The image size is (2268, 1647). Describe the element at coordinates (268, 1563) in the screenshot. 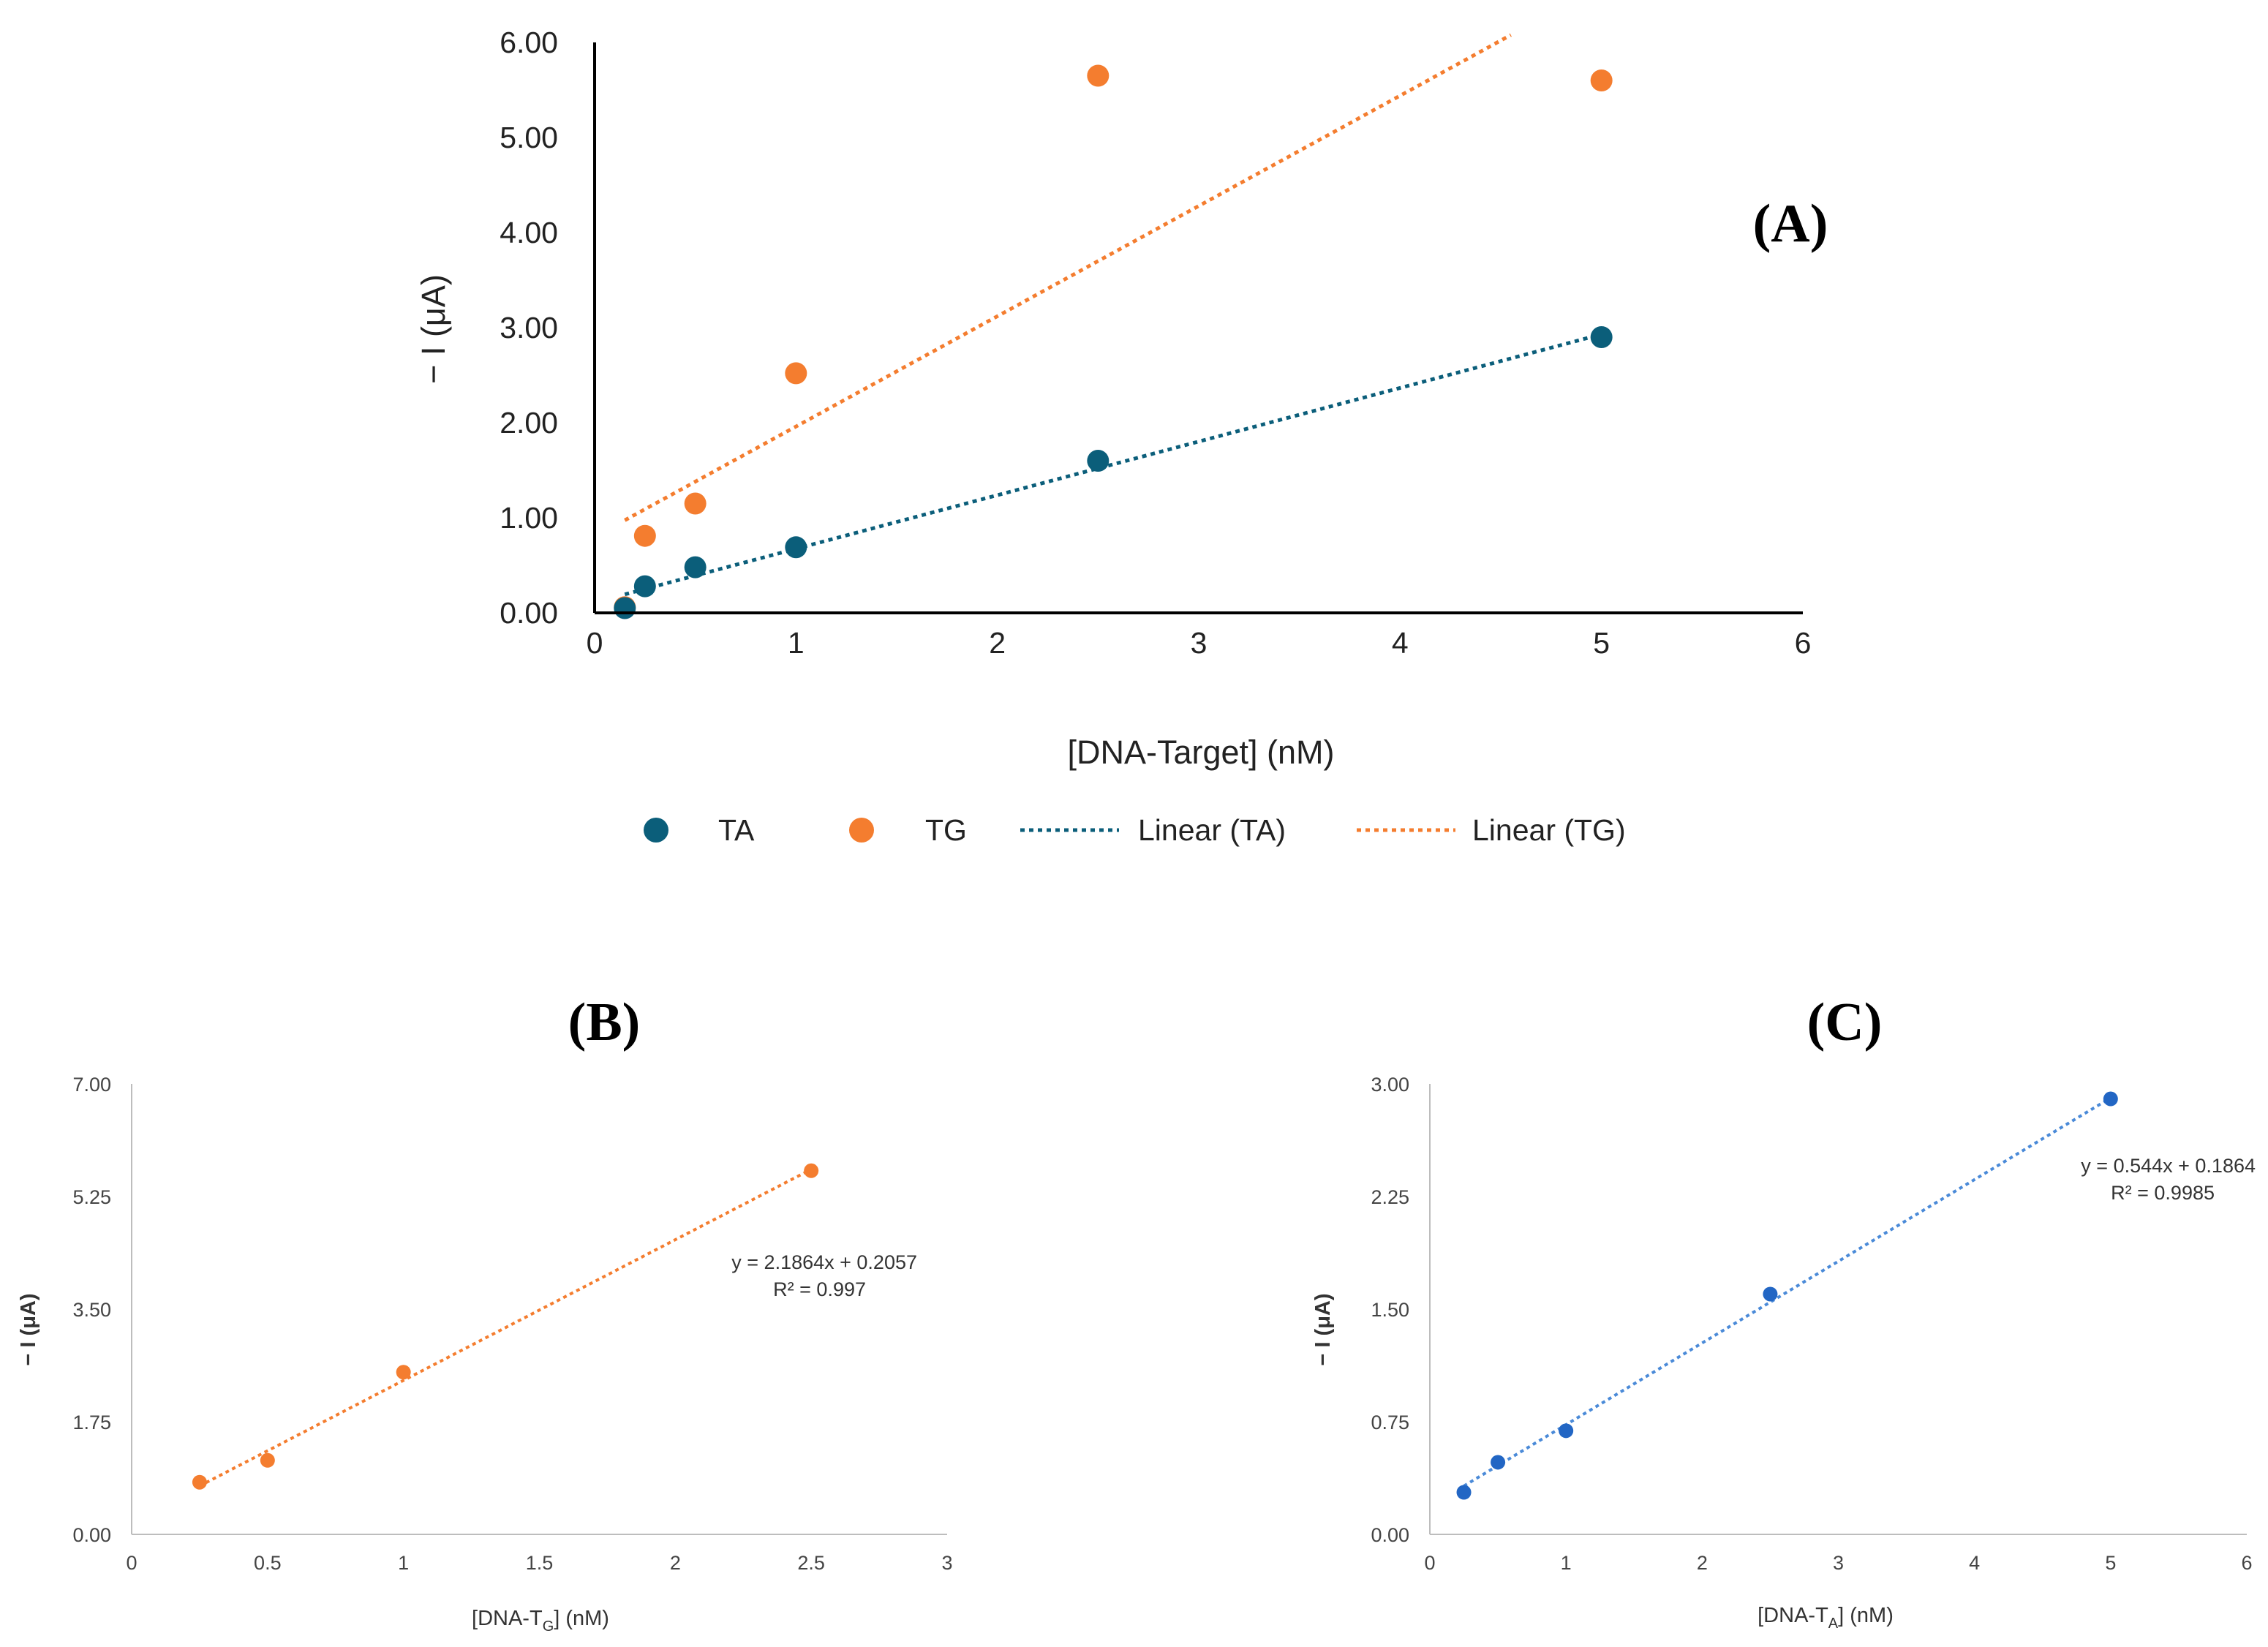

I see `b-x-tick-label: 0.5` at that location.